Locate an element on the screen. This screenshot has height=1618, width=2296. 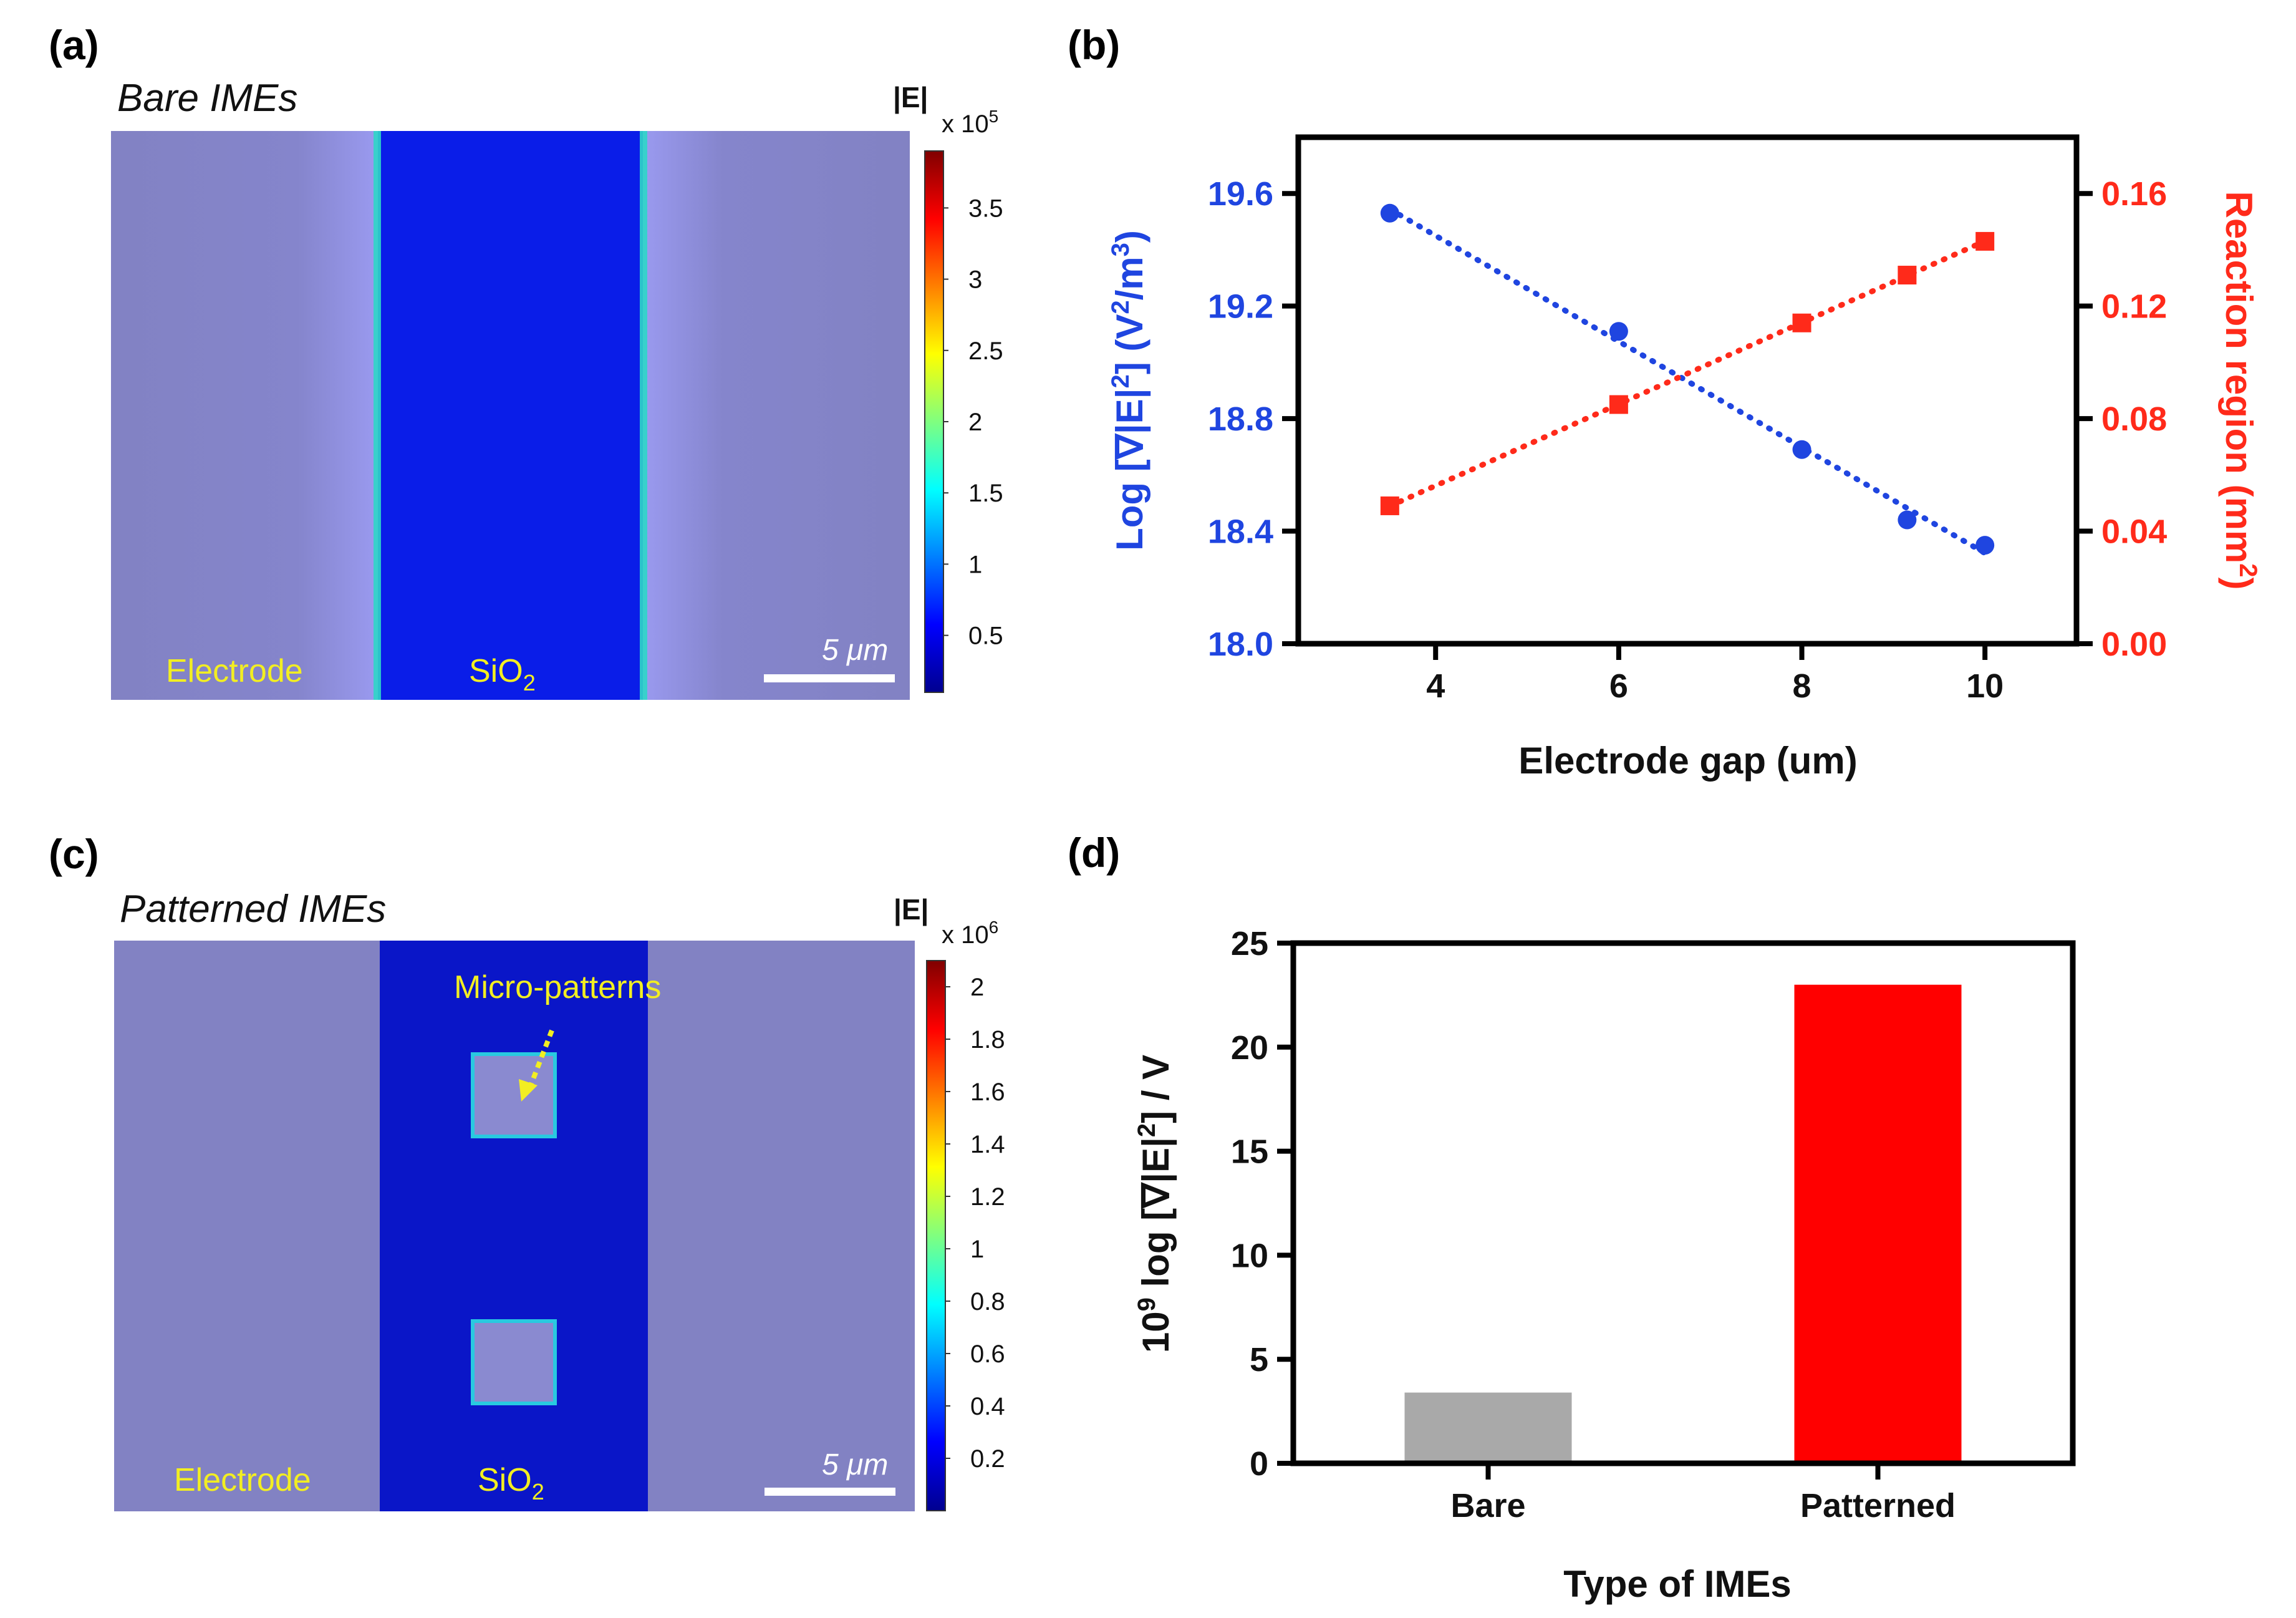
left-tick-label: 18.0 is located at coordinates (1240, 644).